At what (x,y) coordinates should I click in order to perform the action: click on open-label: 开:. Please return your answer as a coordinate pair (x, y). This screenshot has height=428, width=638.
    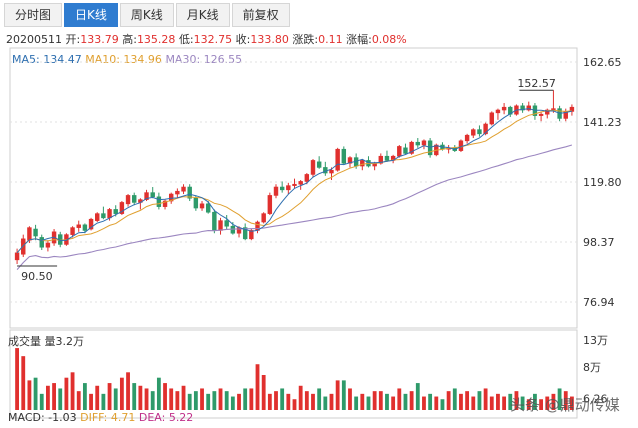
    Looking at the image, I should click on (73, 39).